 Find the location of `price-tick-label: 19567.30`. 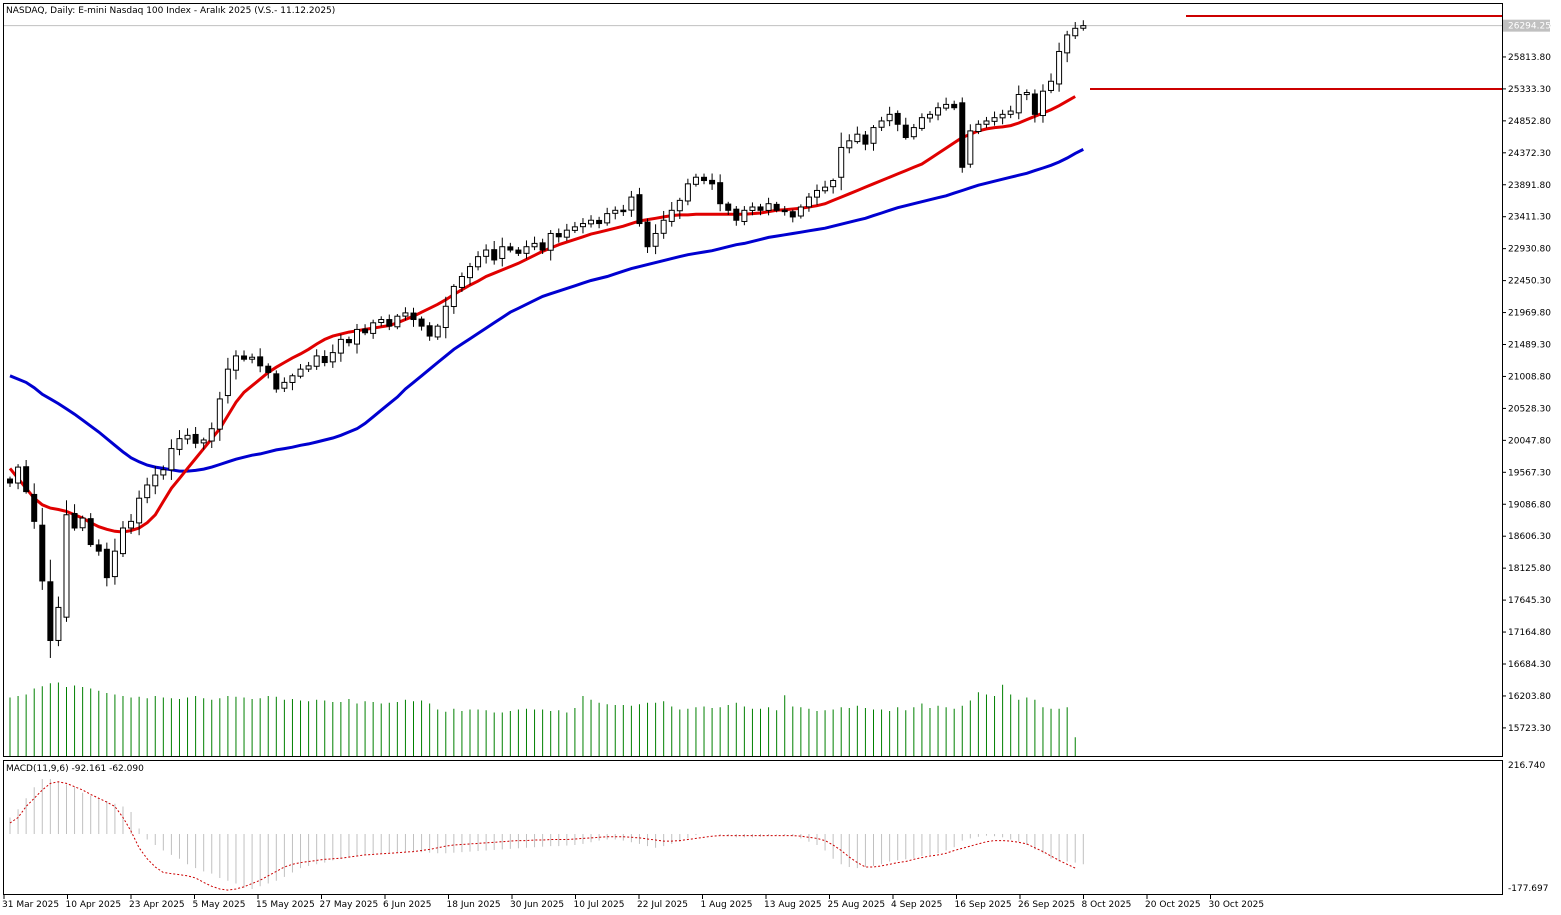

price-tick-label: 19567.30 is located at coordinates (1529, 473).